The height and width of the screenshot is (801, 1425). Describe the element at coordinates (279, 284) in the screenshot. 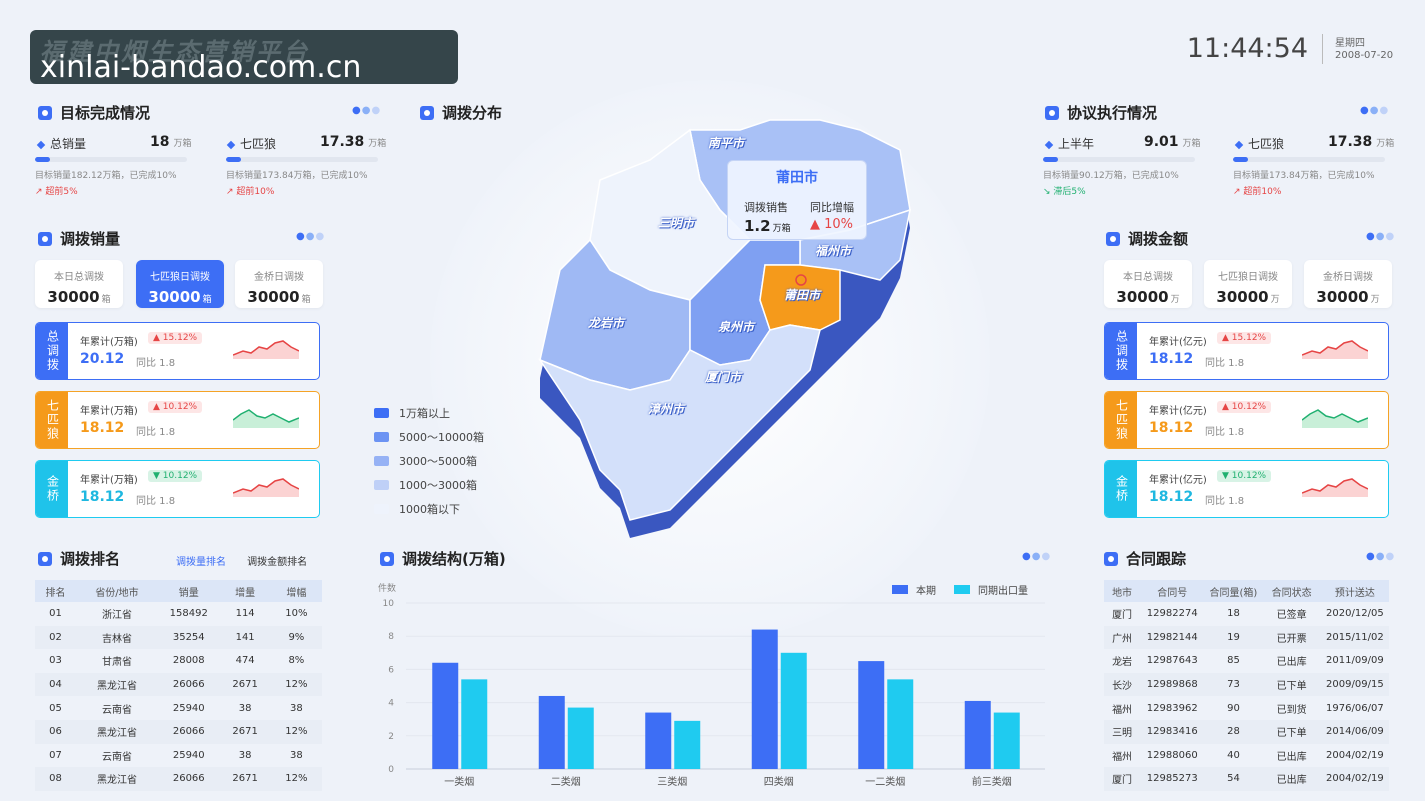

I see `volume-card-jinqiao: 金桥日调拨 30000 箱` at that location.